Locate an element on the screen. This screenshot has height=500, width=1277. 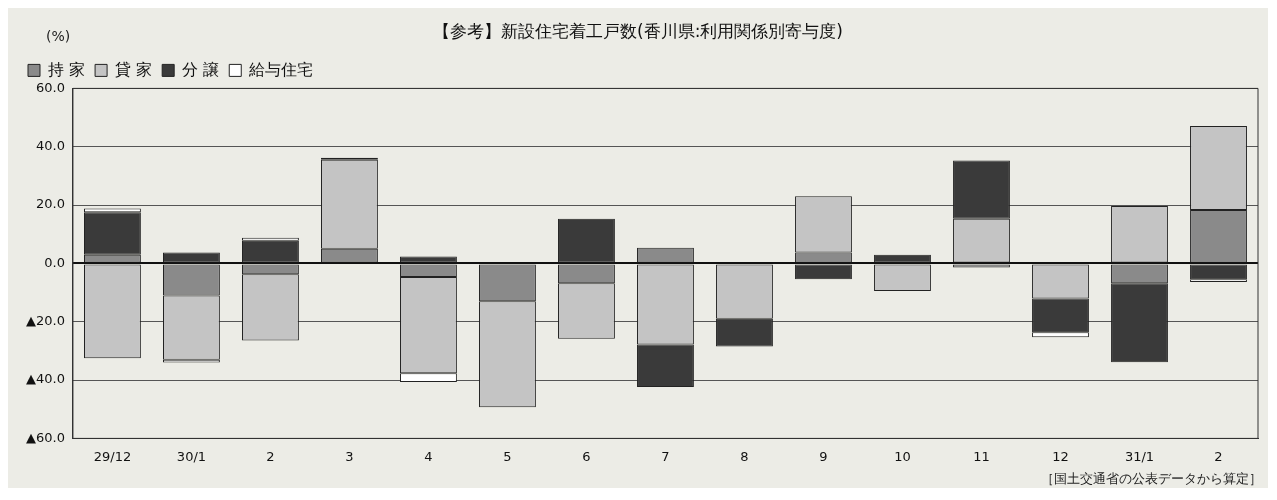
legend-label: 貸 家 is located at coordinates (134, 69).